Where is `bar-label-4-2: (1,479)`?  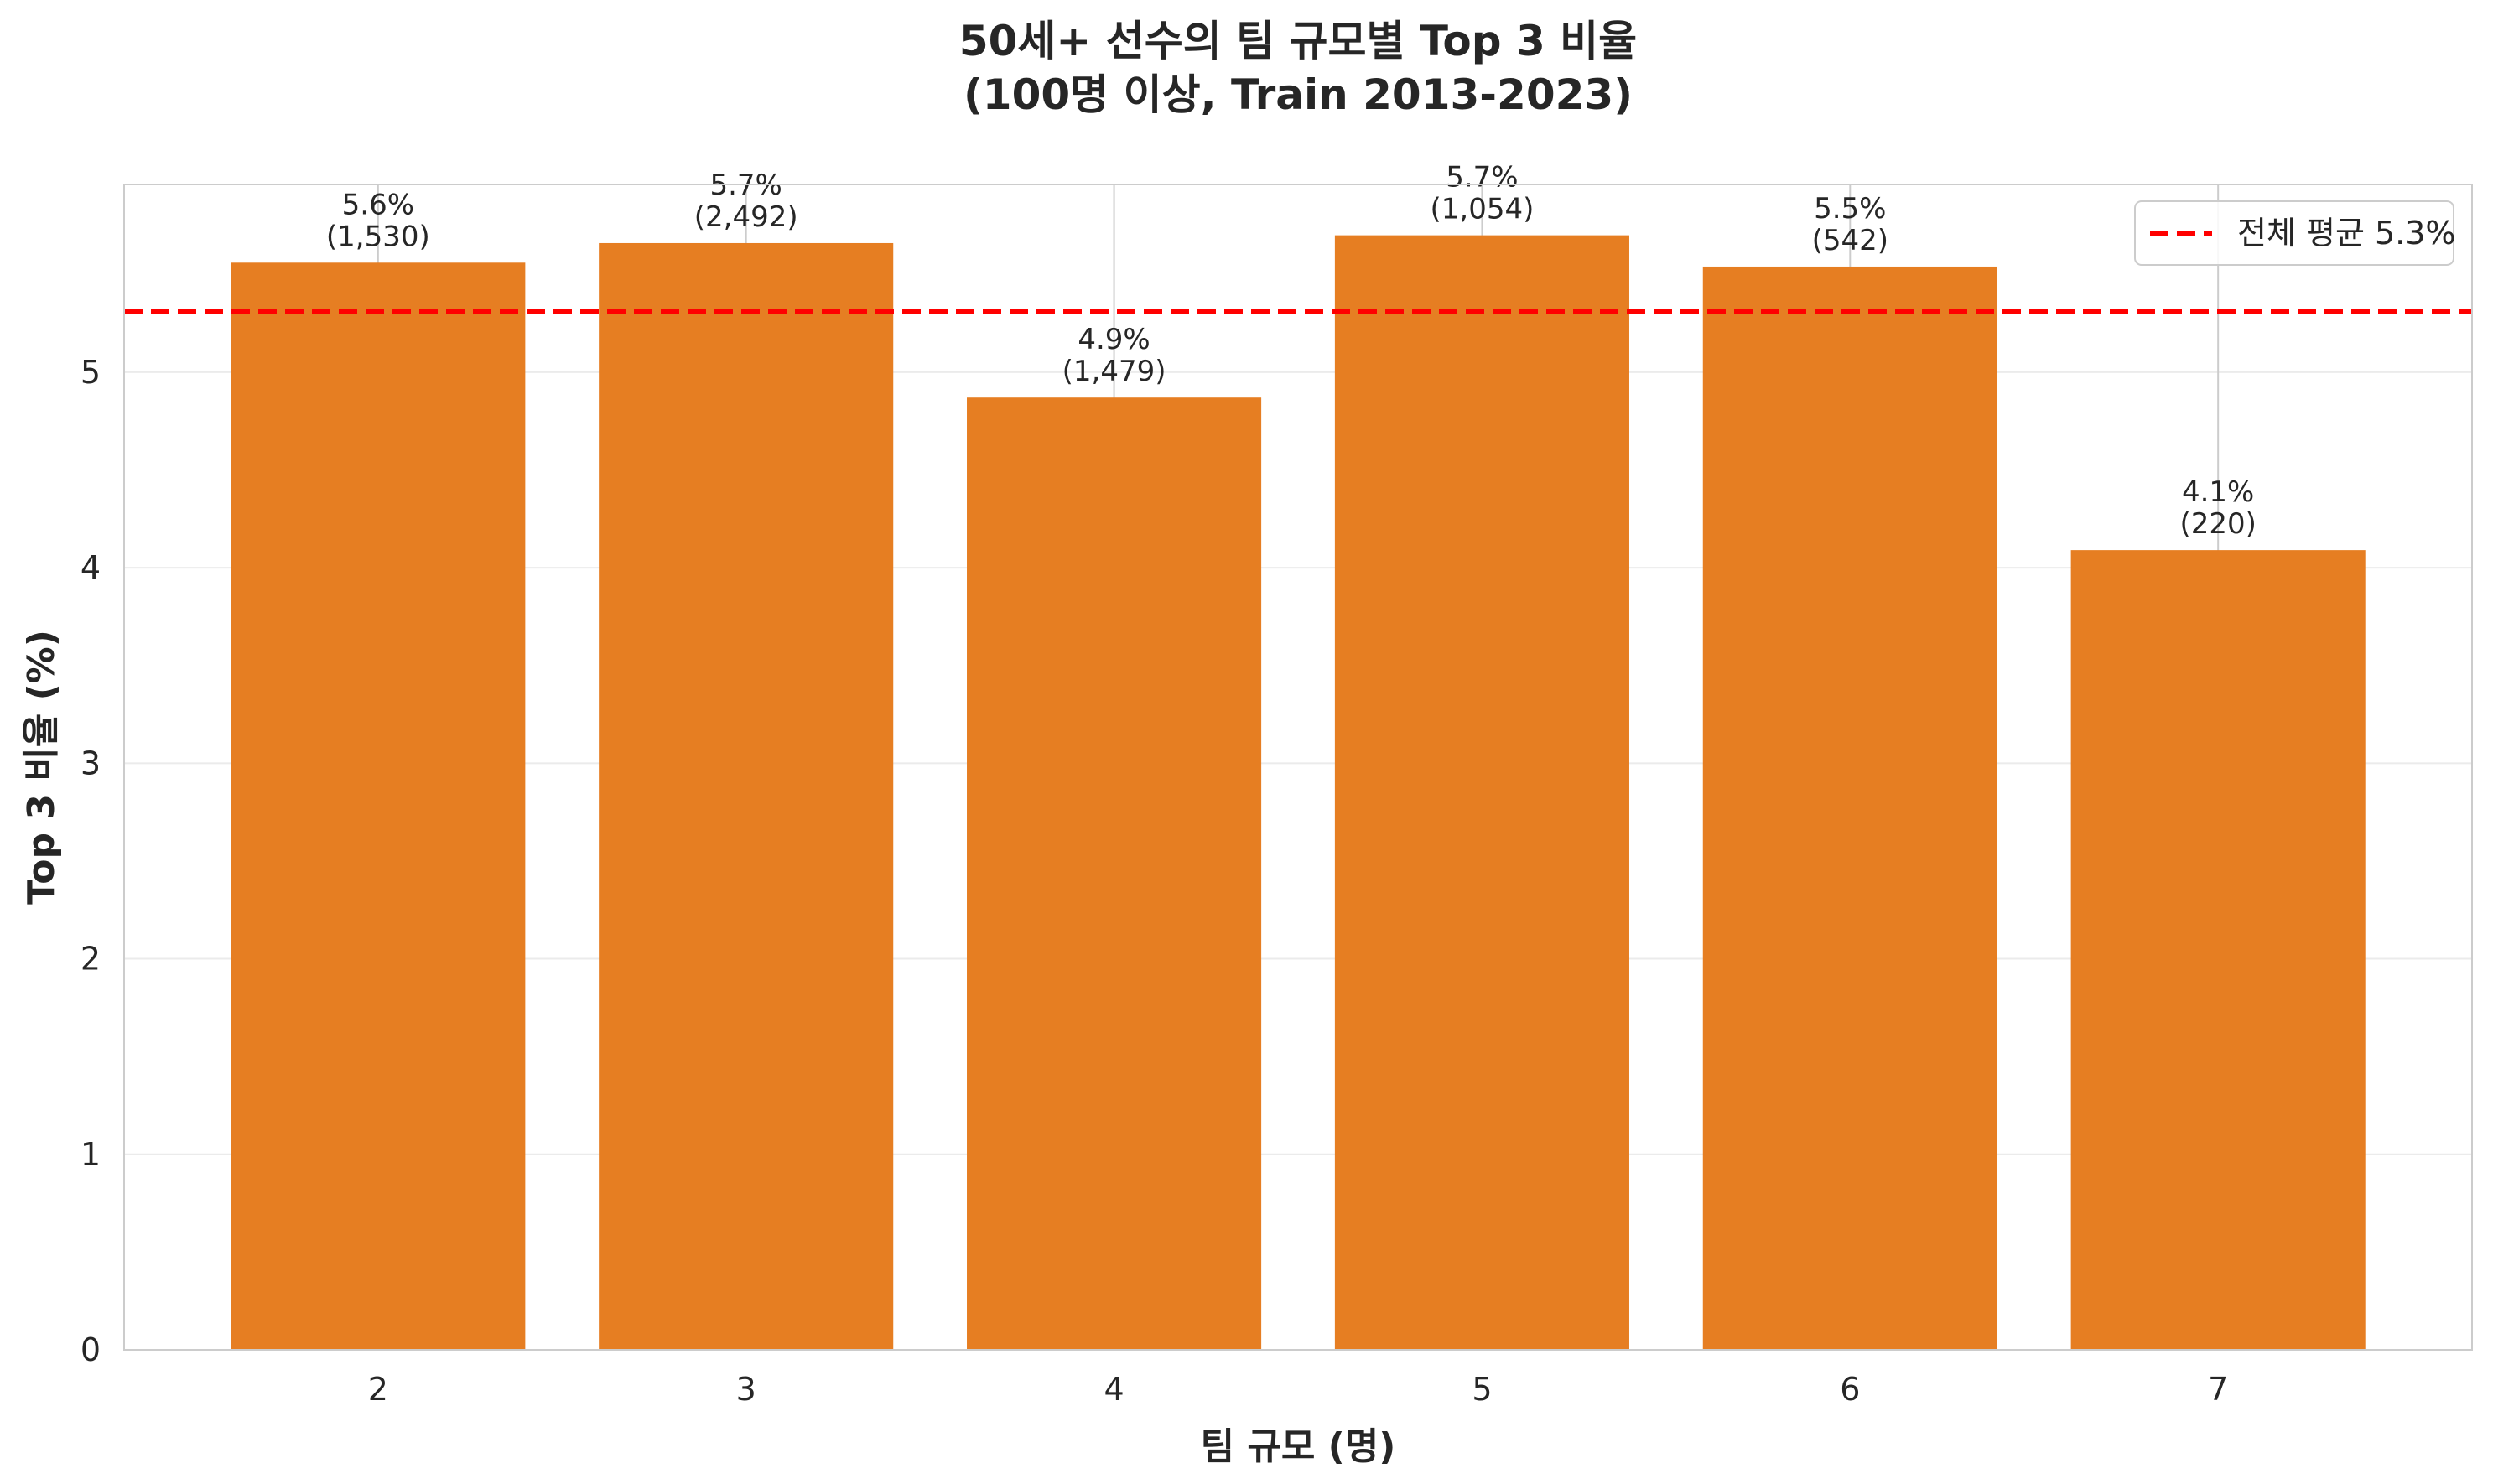 bar-label-4-2: (1,479) is located at coordinates (1114, 371).